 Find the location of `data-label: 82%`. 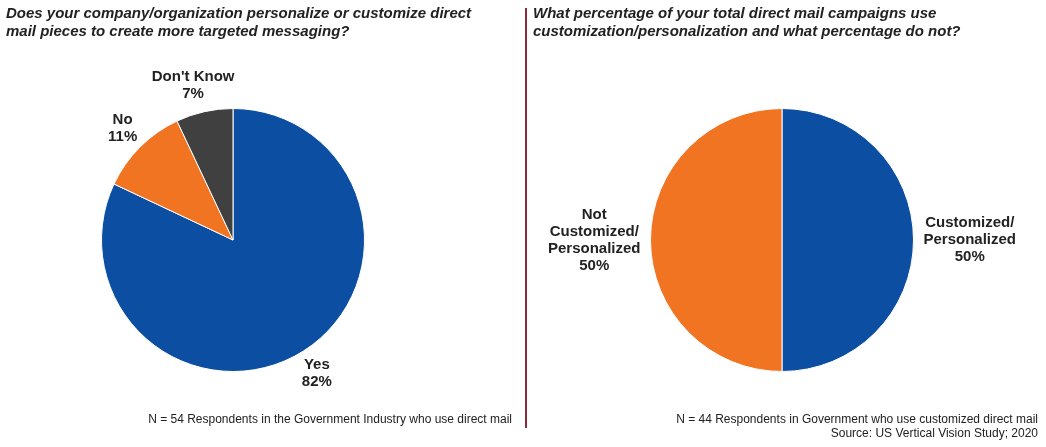

data-label: 82% is located at coordinates (316, 381).